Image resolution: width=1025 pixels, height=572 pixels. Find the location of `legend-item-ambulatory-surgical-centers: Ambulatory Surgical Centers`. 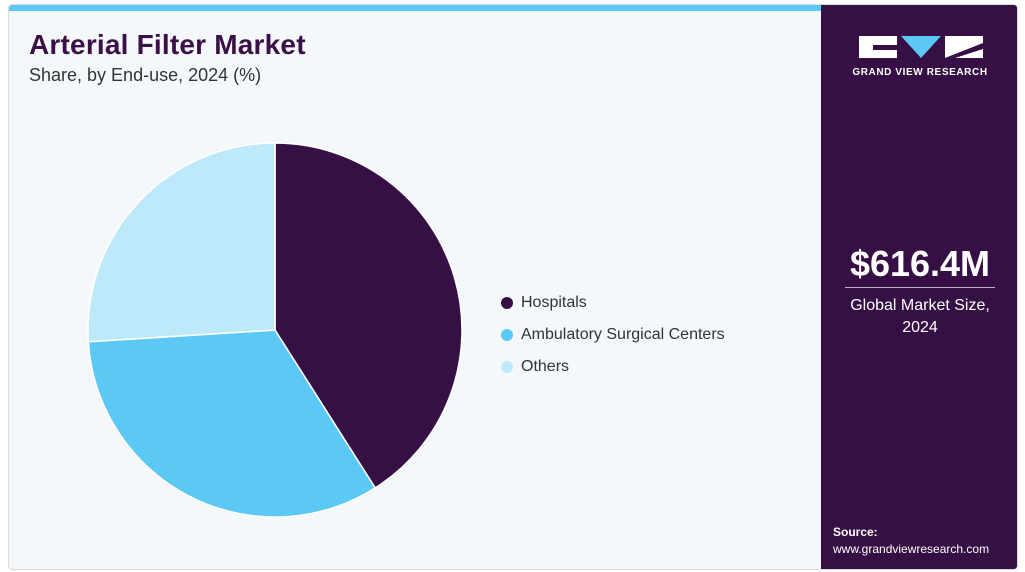

legend-item-ambulatory-surgical-centers: Ambulatory Surgical Centers is located at coordinates (613, 335).